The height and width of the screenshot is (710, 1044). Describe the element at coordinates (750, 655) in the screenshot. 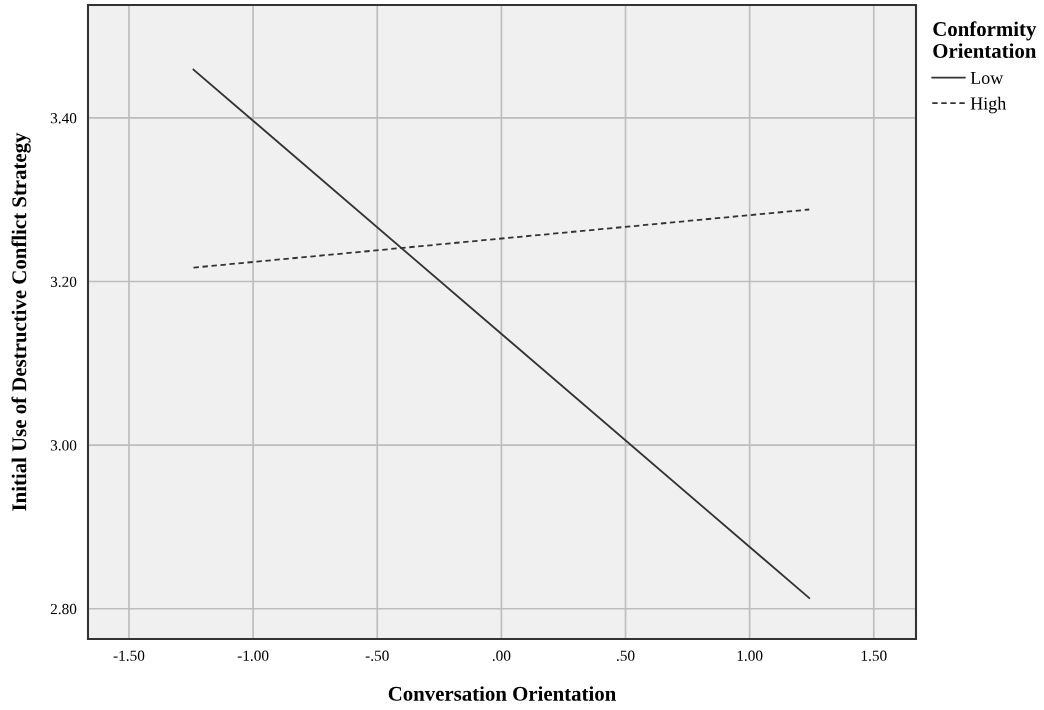

I see `x-tick-label: 1.00` at that location.